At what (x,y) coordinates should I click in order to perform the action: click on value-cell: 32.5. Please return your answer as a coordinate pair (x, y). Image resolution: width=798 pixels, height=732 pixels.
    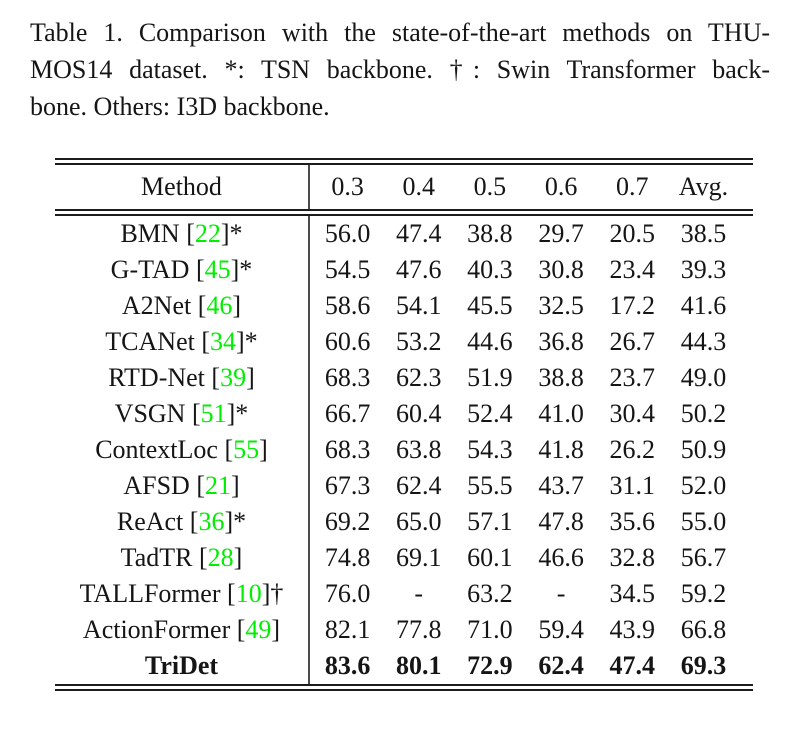
    Looking at the image, I should click on (561, 305).